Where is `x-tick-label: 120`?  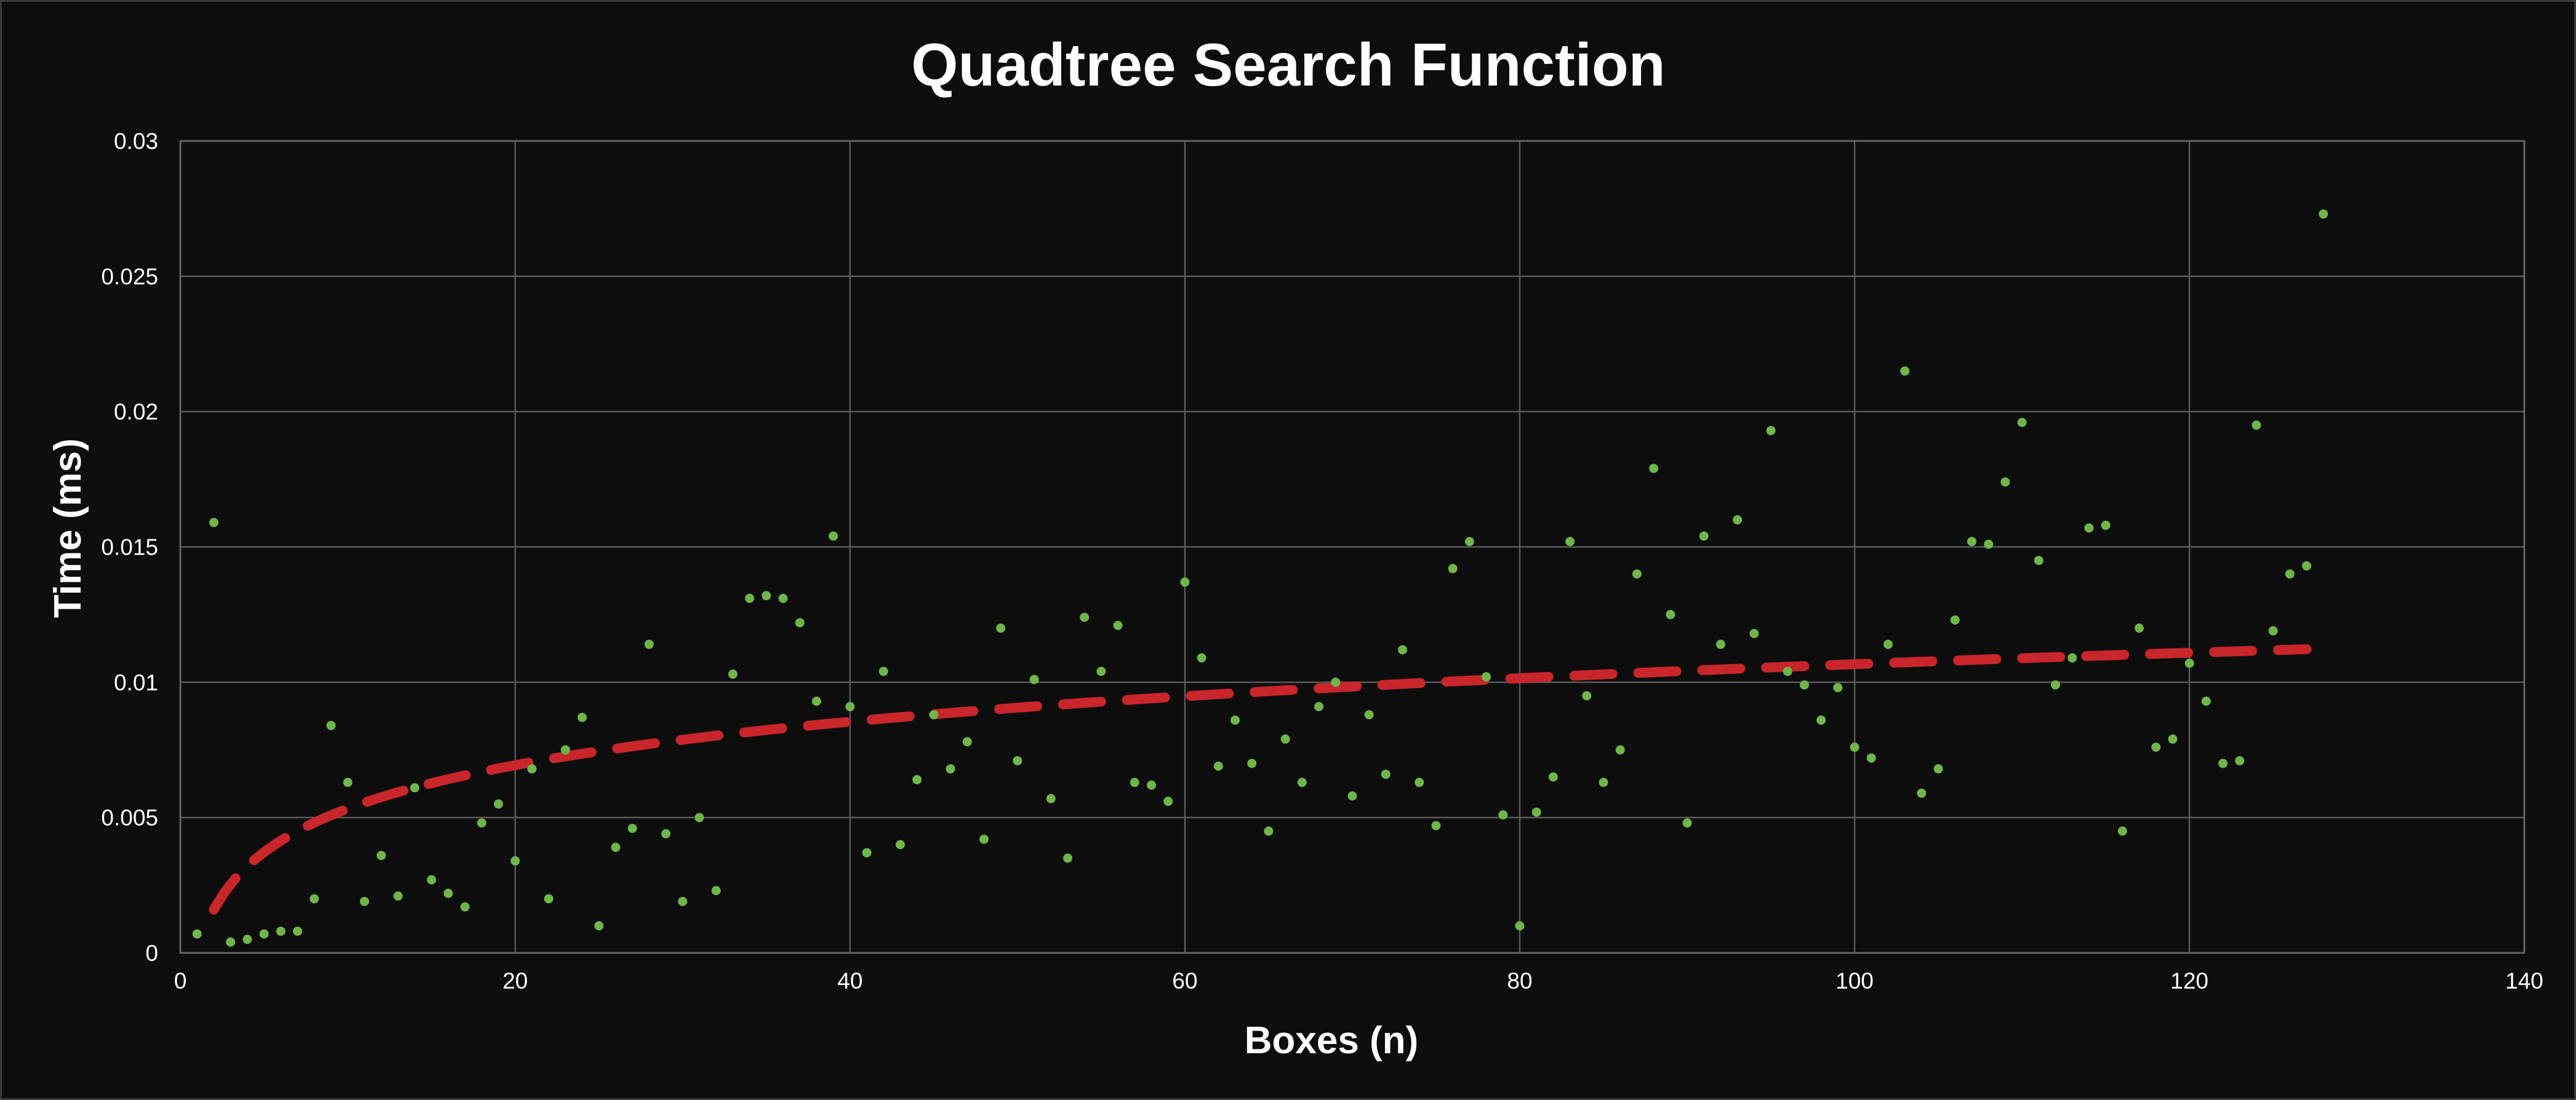 x-tick-label: 120 is located at coordinates (2189, 981).